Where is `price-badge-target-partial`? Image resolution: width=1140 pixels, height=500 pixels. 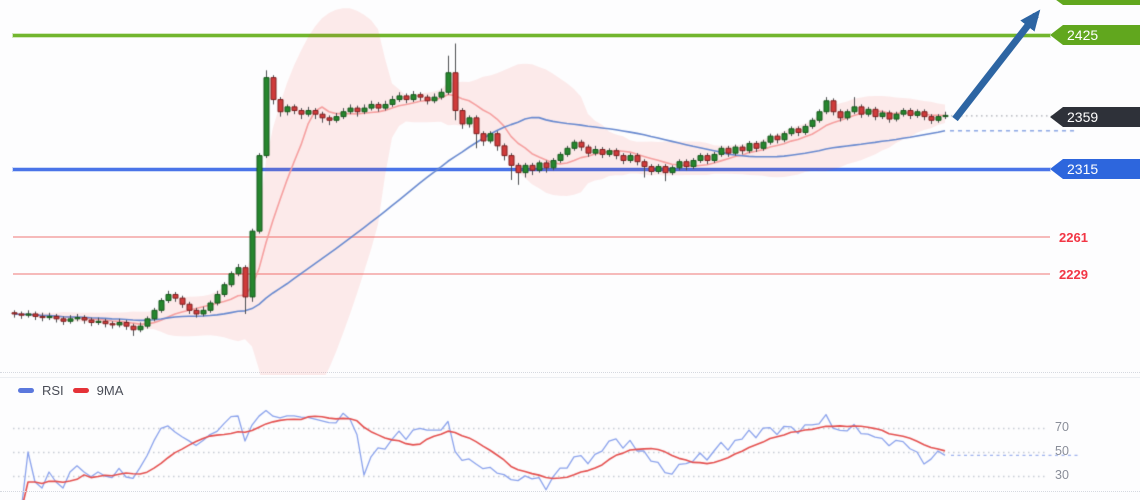
price-badge-target-partial is located at coordinates (1095, 2).